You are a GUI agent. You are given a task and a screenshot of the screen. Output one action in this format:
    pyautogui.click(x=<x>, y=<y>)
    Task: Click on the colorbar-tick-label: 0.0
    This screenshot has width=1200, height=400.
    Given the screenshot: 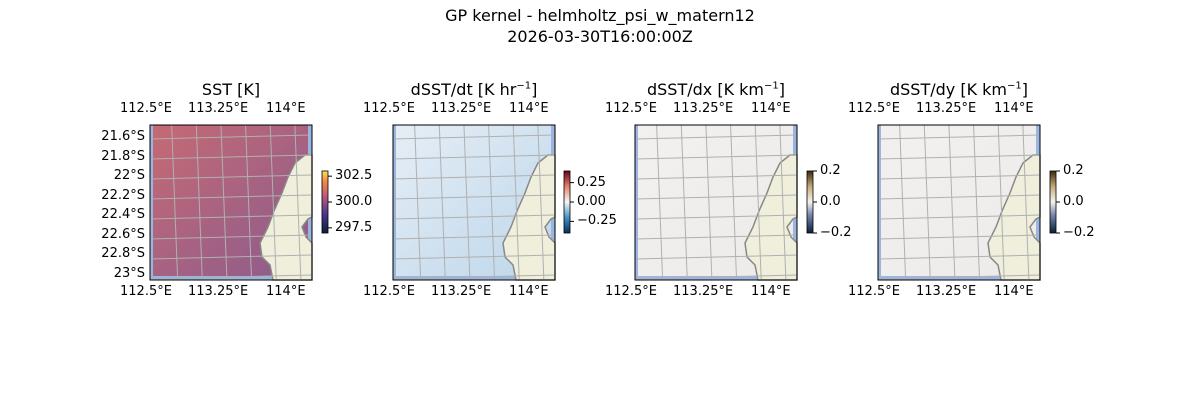 What is the action you would take?
    pyautogui.click(x=1073, y=201)
    